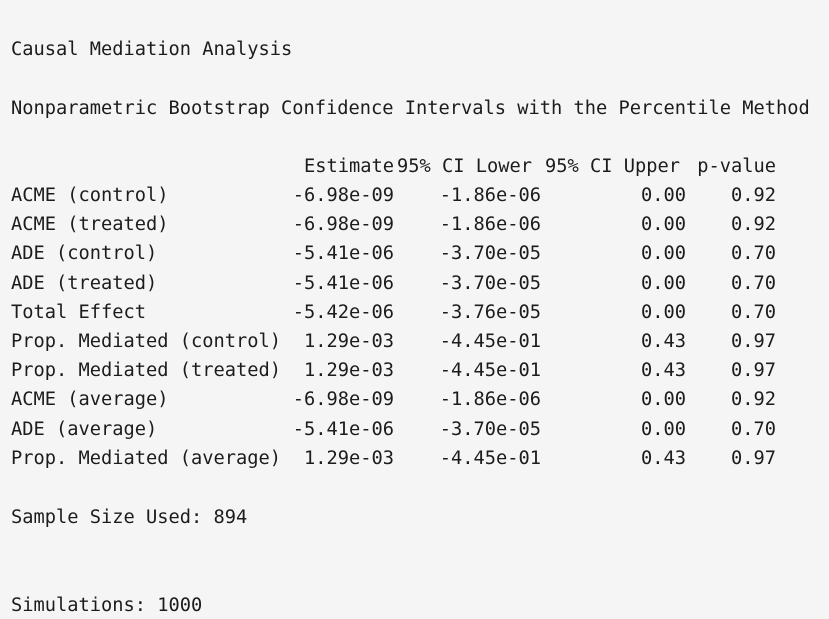 The image size is (829, 619). I want to click on ci-lower-cell: -3.76e-05, so click(490, 312).